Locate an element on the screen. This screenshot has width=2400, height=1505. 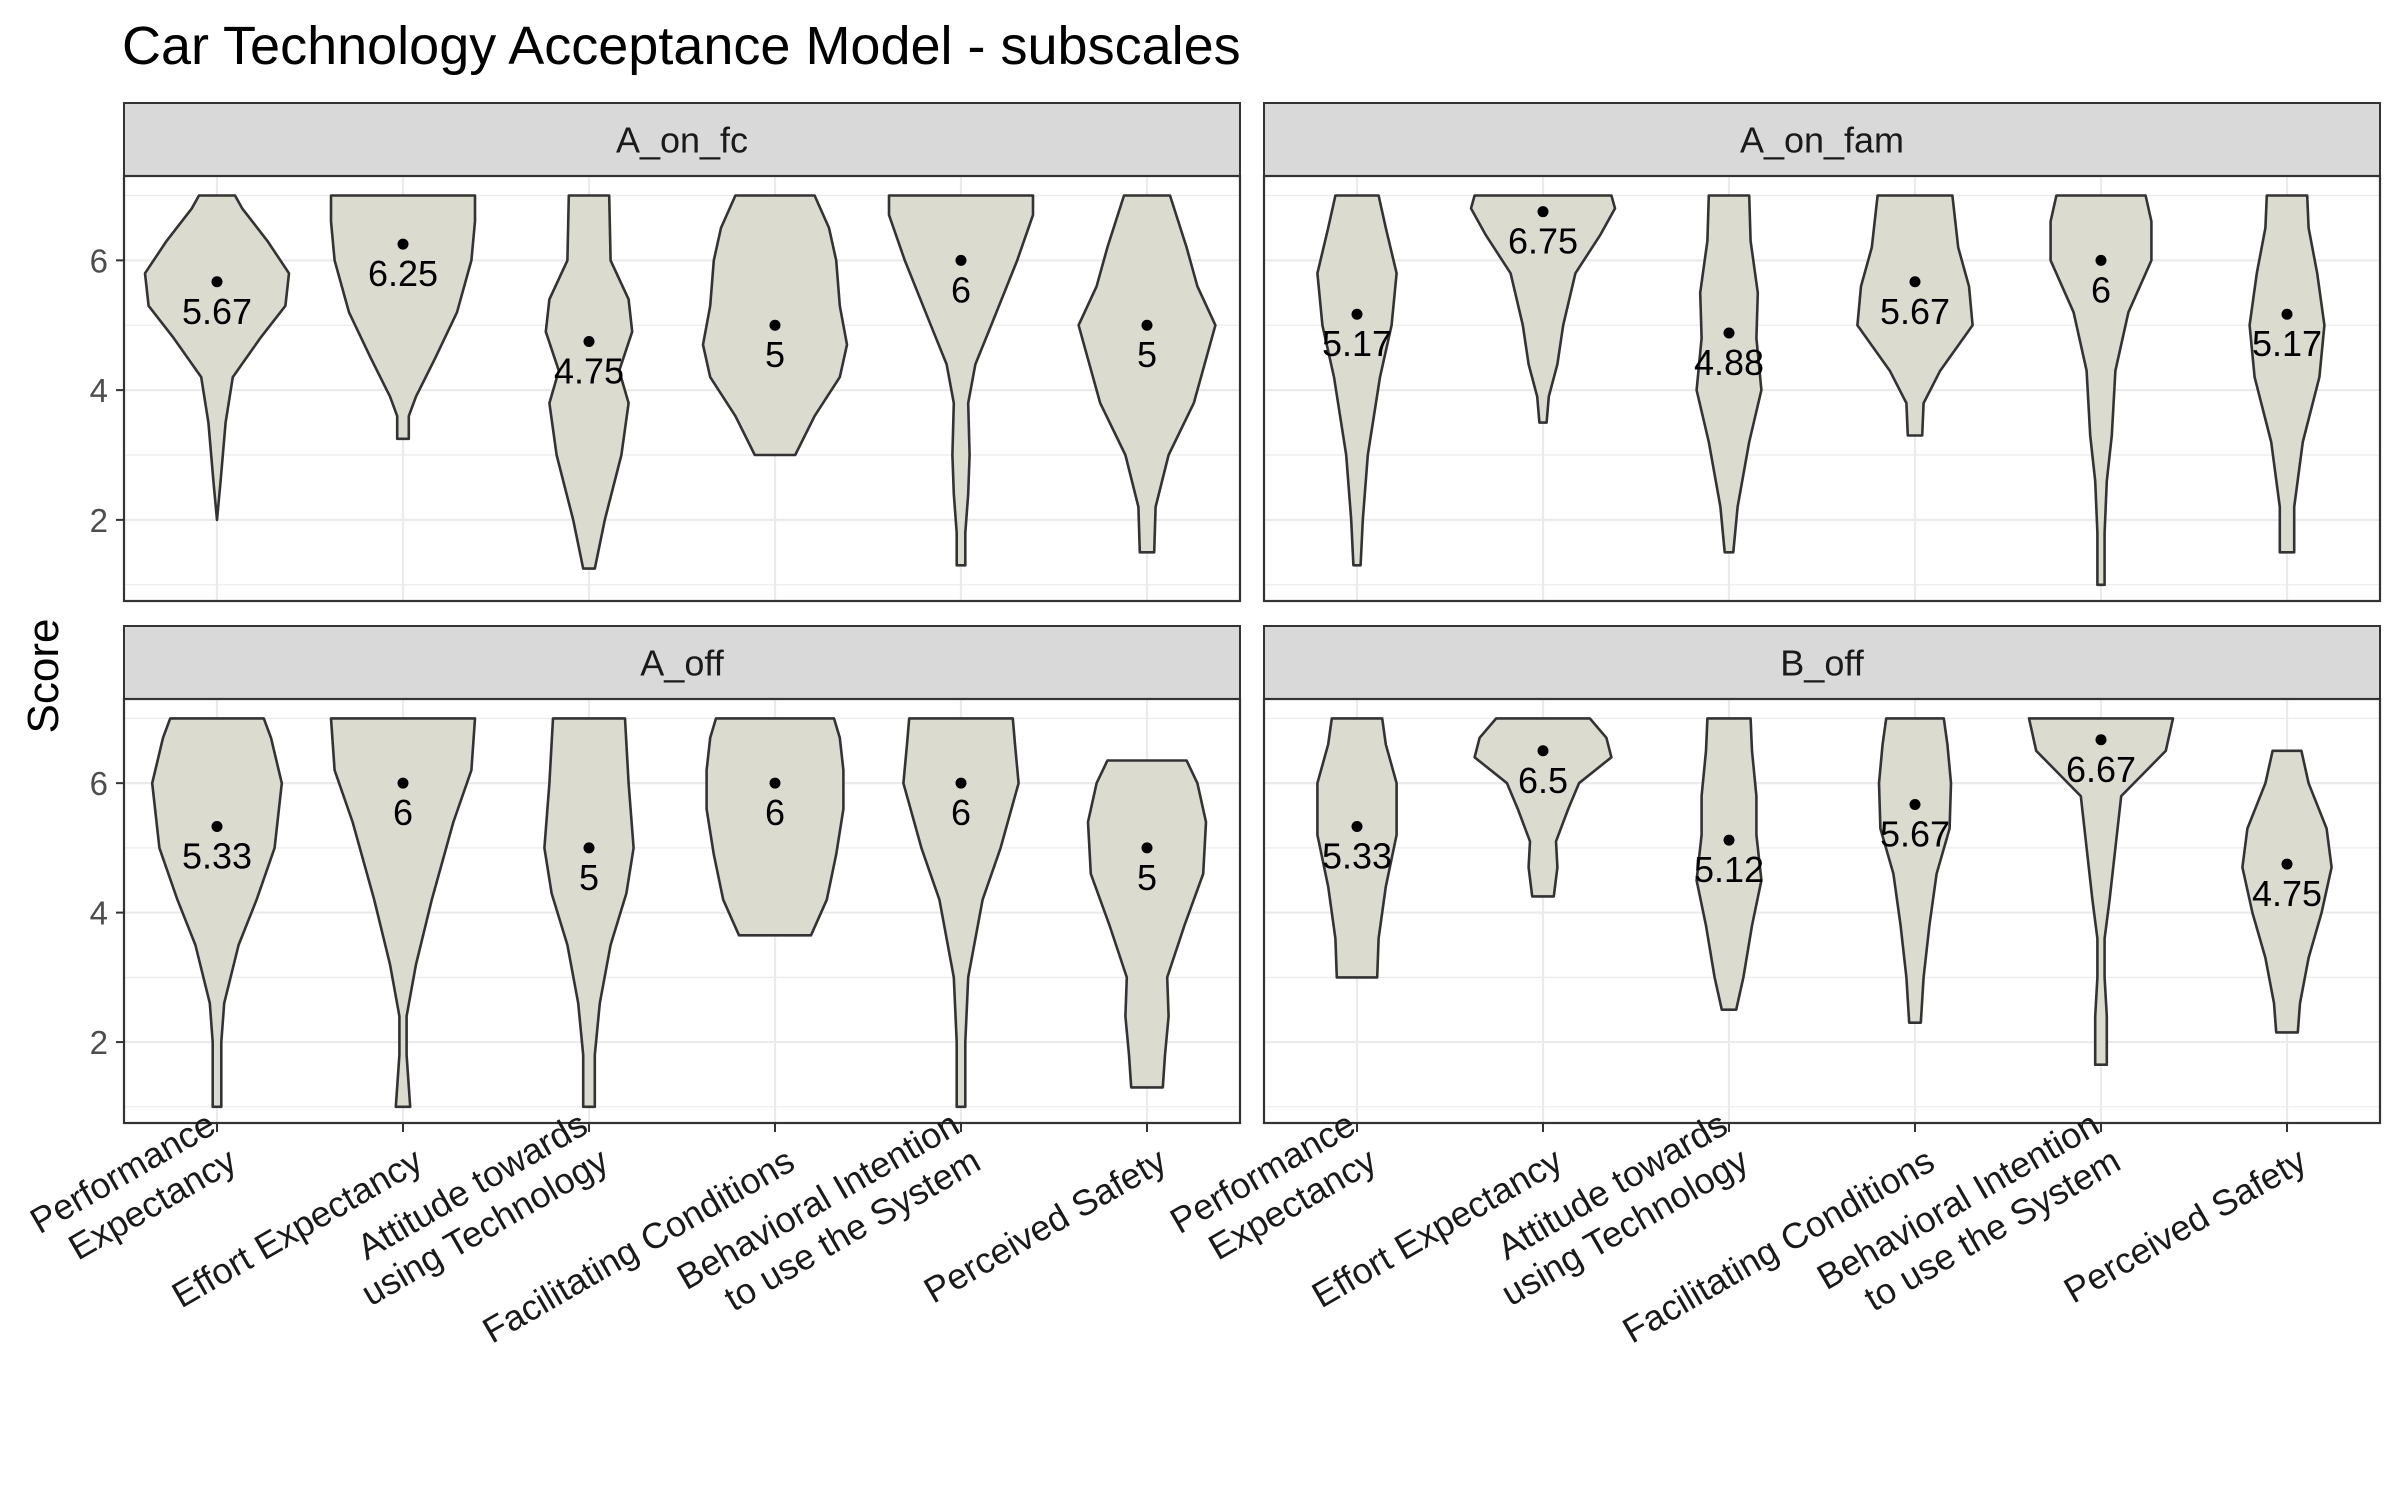
facet-label: B_off is located at coordinates (1822, 663).